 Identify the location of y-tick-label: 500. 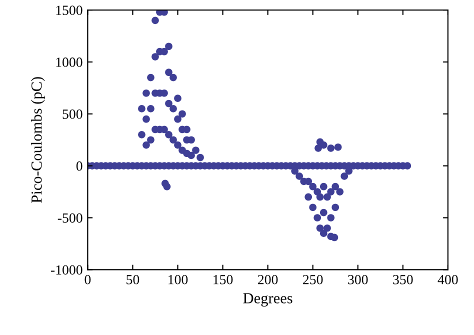
(72, 114).